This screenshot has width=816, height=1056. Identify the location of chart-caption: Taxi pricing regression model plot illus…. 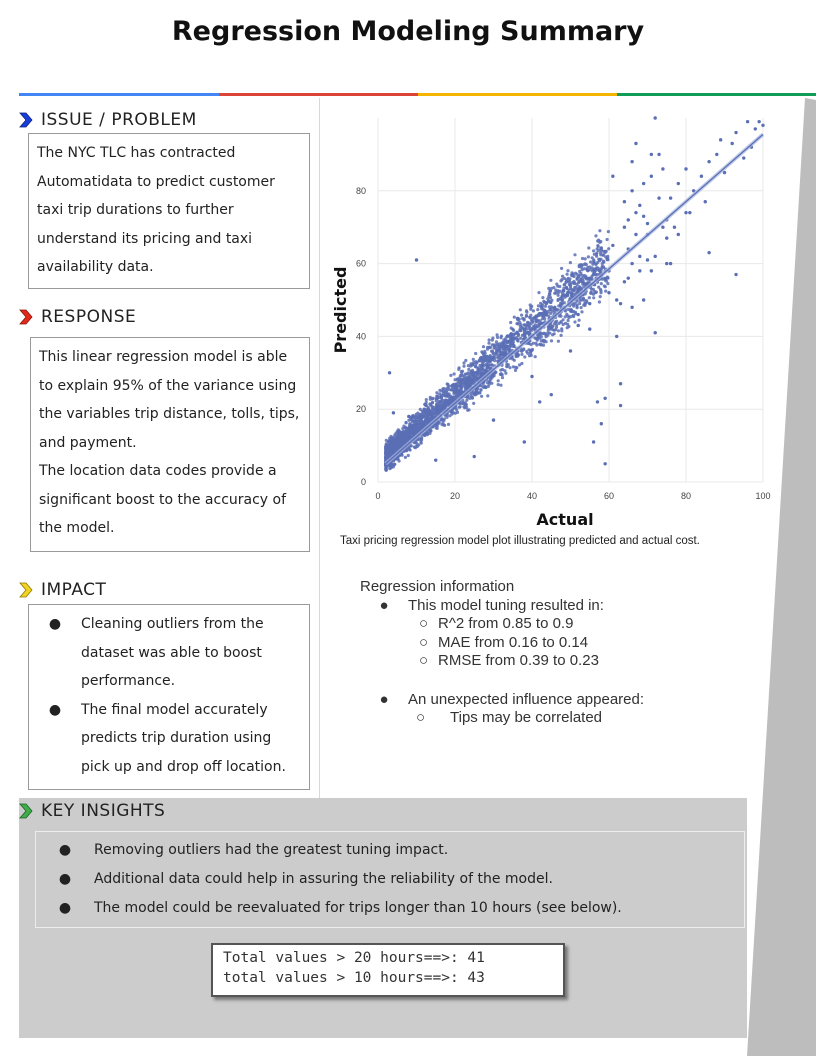
(520, 541).